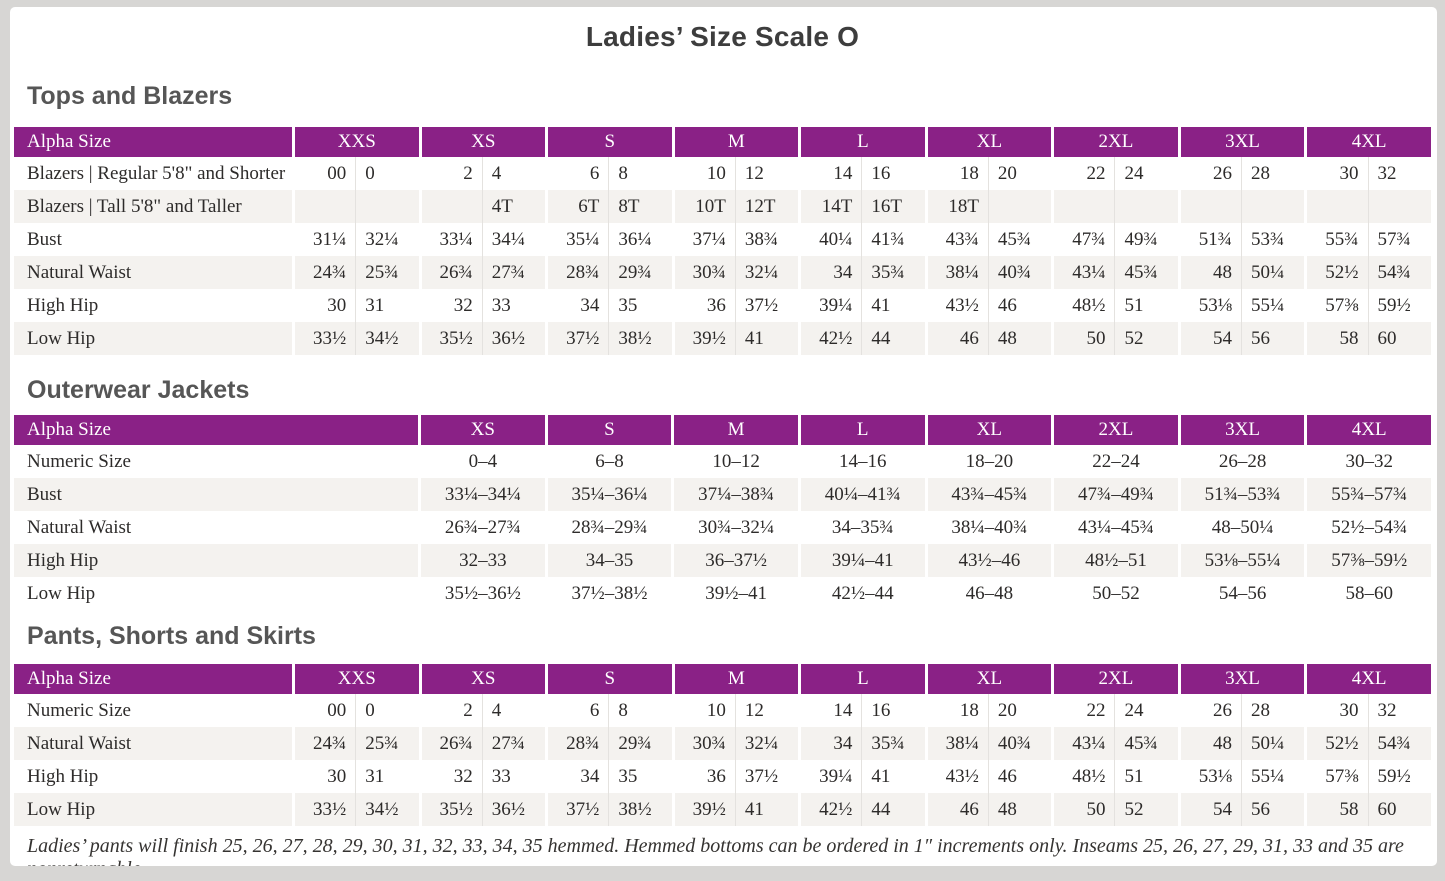  What do you see at coordinates (956, 743) in the screenshot?
I see `size-value-cell: 38¼` at bounding box center [956, 743].